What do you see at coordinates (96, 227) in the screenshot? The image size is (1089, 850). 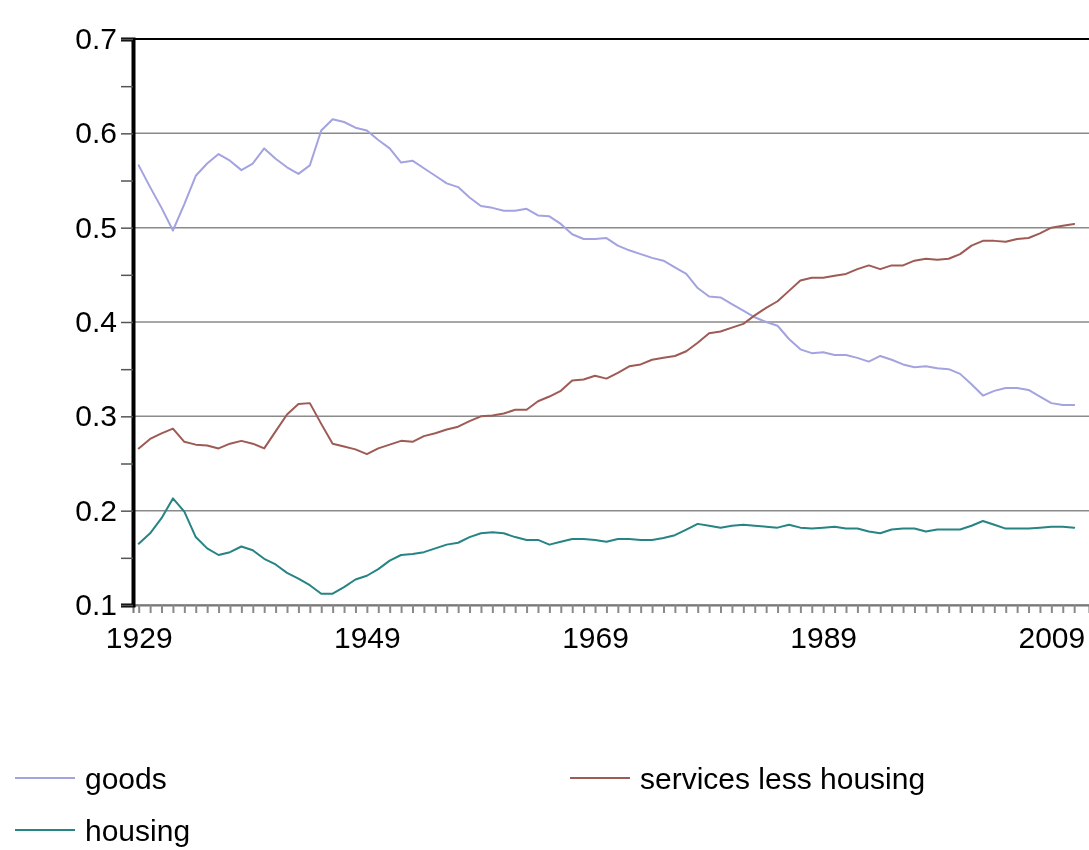 I see `y-tick-label: 0.5` at bounding box center [96, 227].